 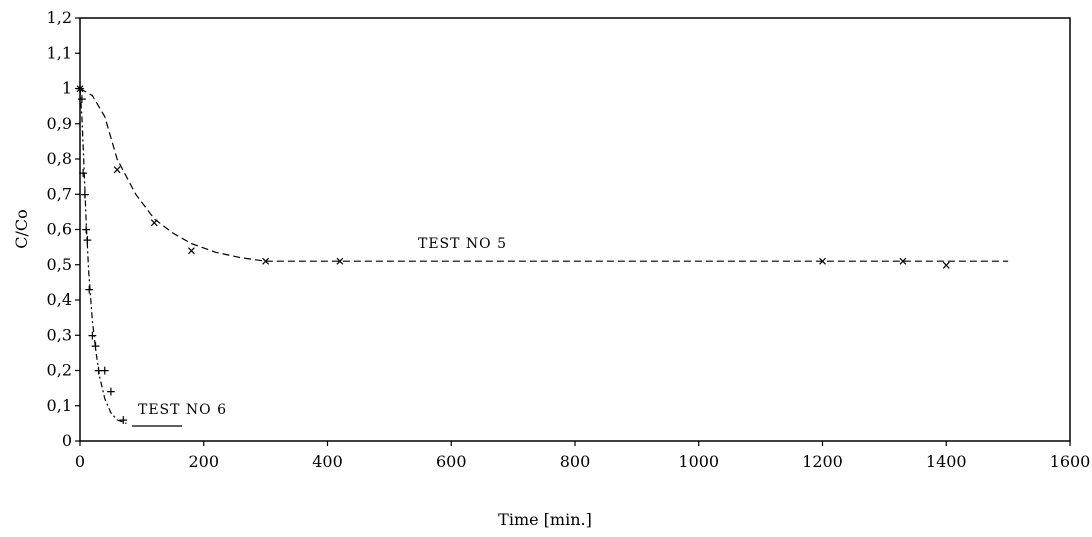 What do you see at coordinates (59, 17) in the screenshot?
I see `y-tick-label: 1,2` at bounding box center [59, 17].